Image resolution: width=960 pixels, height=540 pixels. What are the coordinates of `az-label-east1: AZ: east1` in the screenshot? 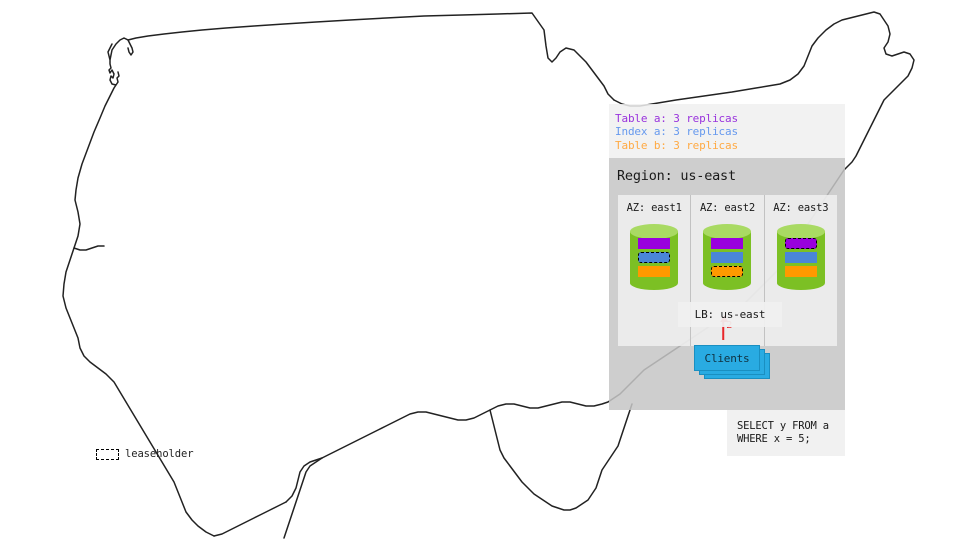 It's located at (654, 208).